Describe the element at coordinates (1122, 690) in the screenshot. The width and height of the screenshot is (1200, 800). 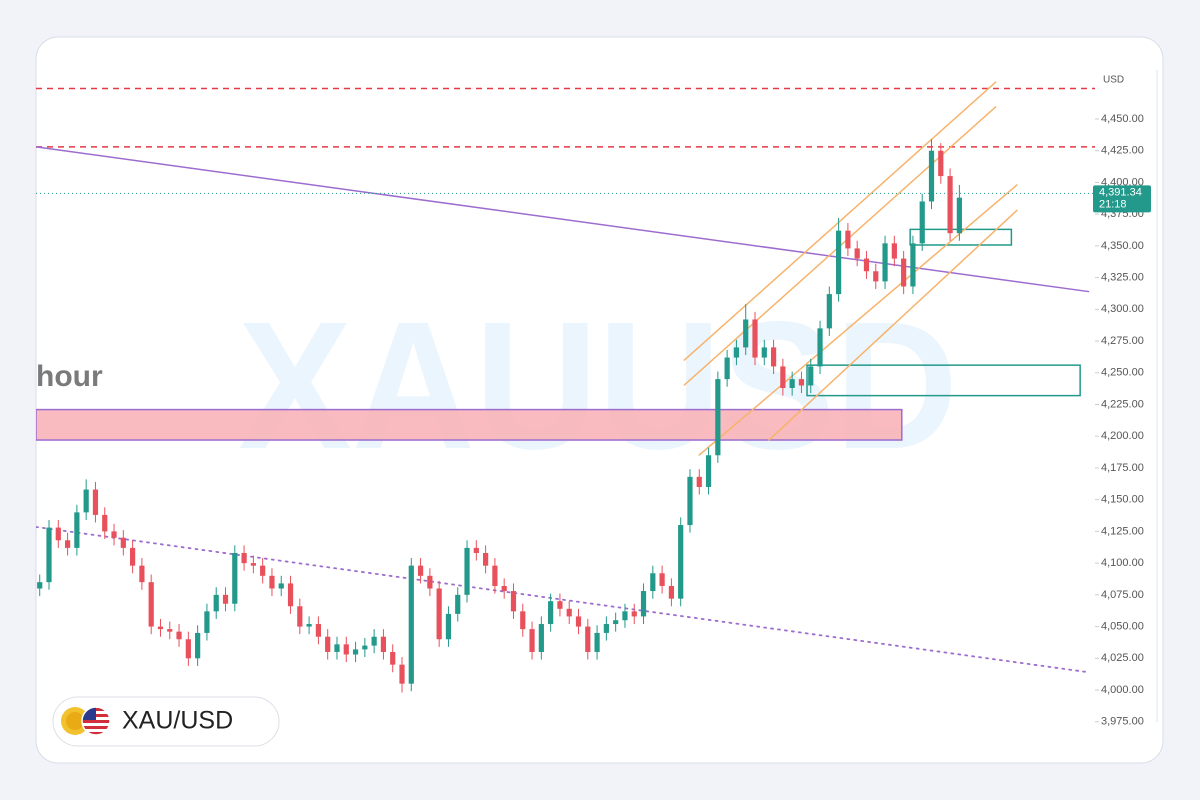
I see `y-tick-label: 4,000.00` at that location.